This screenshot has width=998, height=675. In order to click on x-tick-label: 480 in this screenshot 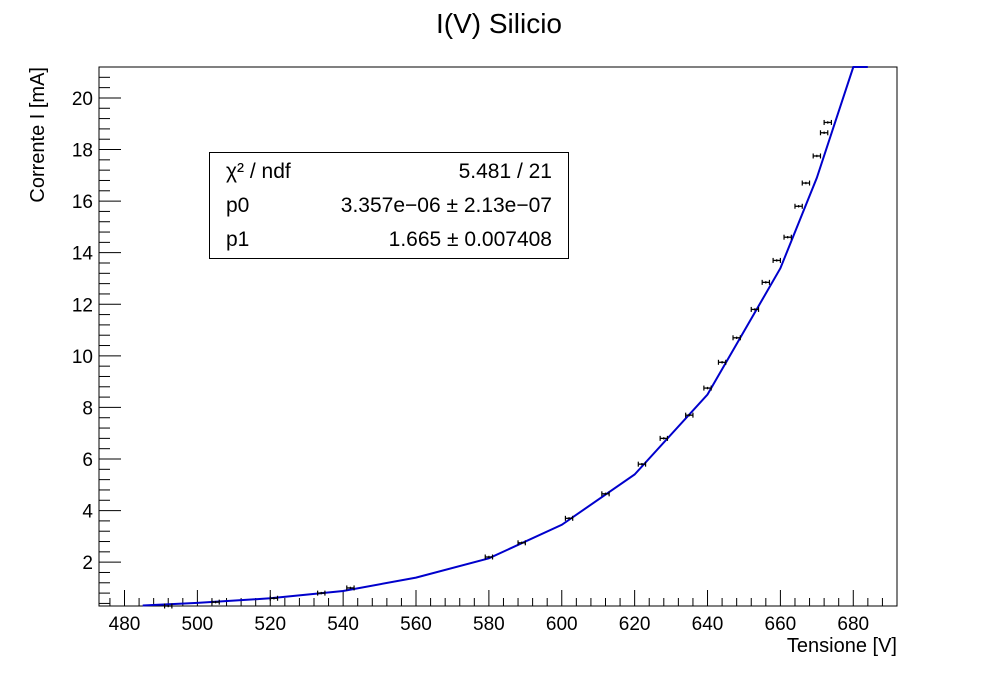, I will do `click(125, 624)`.